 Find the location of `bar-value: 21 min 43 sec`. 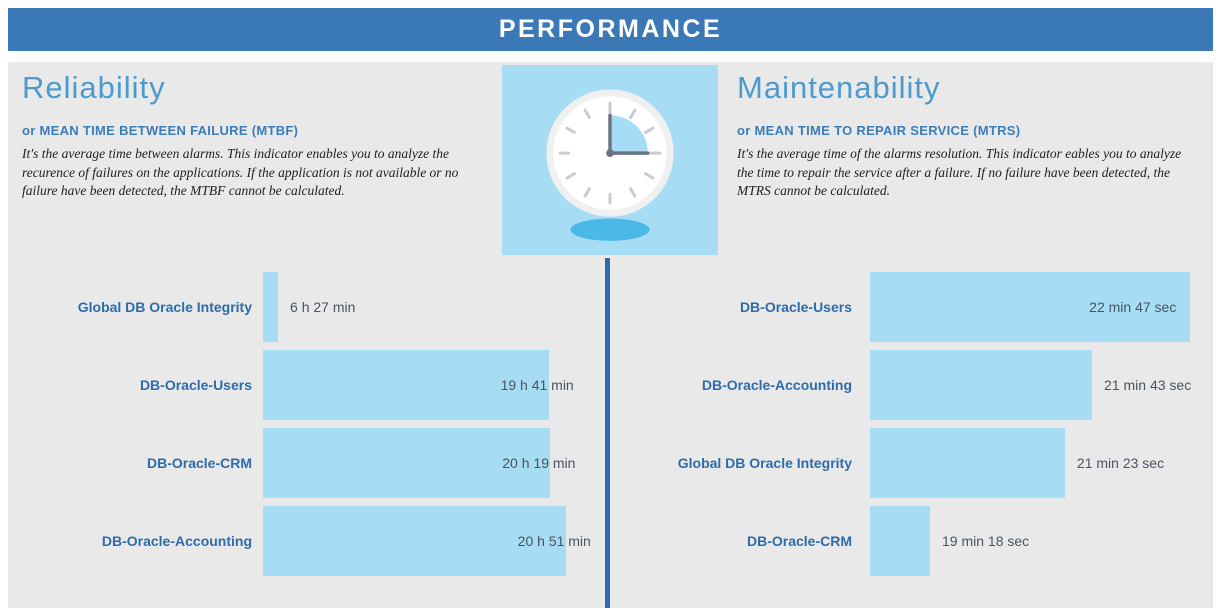

bar-value: 21 min 43 sec is located at coordinates (1148, 385).